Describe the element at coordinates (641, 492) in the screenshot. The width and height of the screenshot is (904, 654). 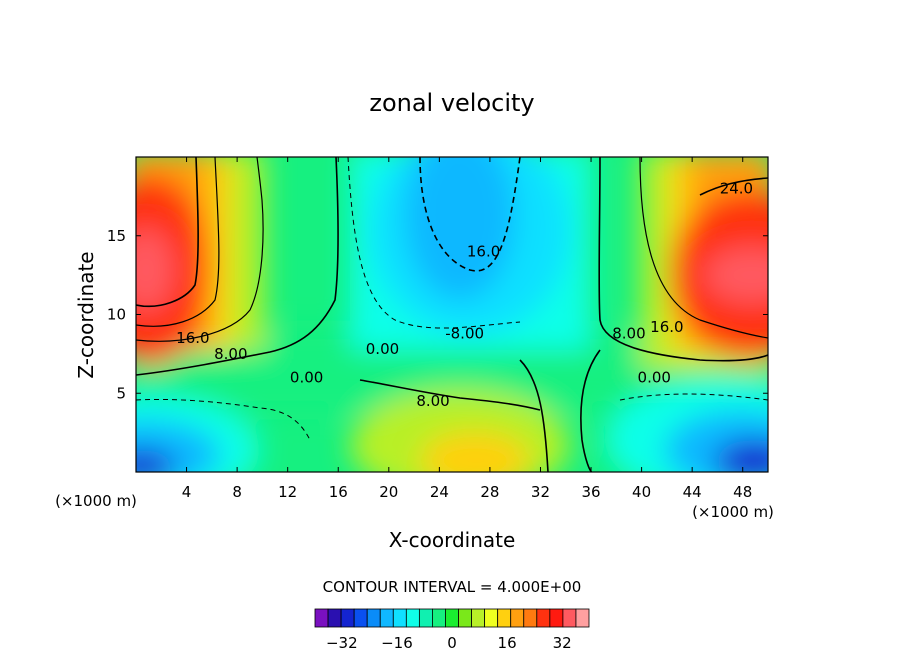
I see `x-tick-label: 40` at that location.